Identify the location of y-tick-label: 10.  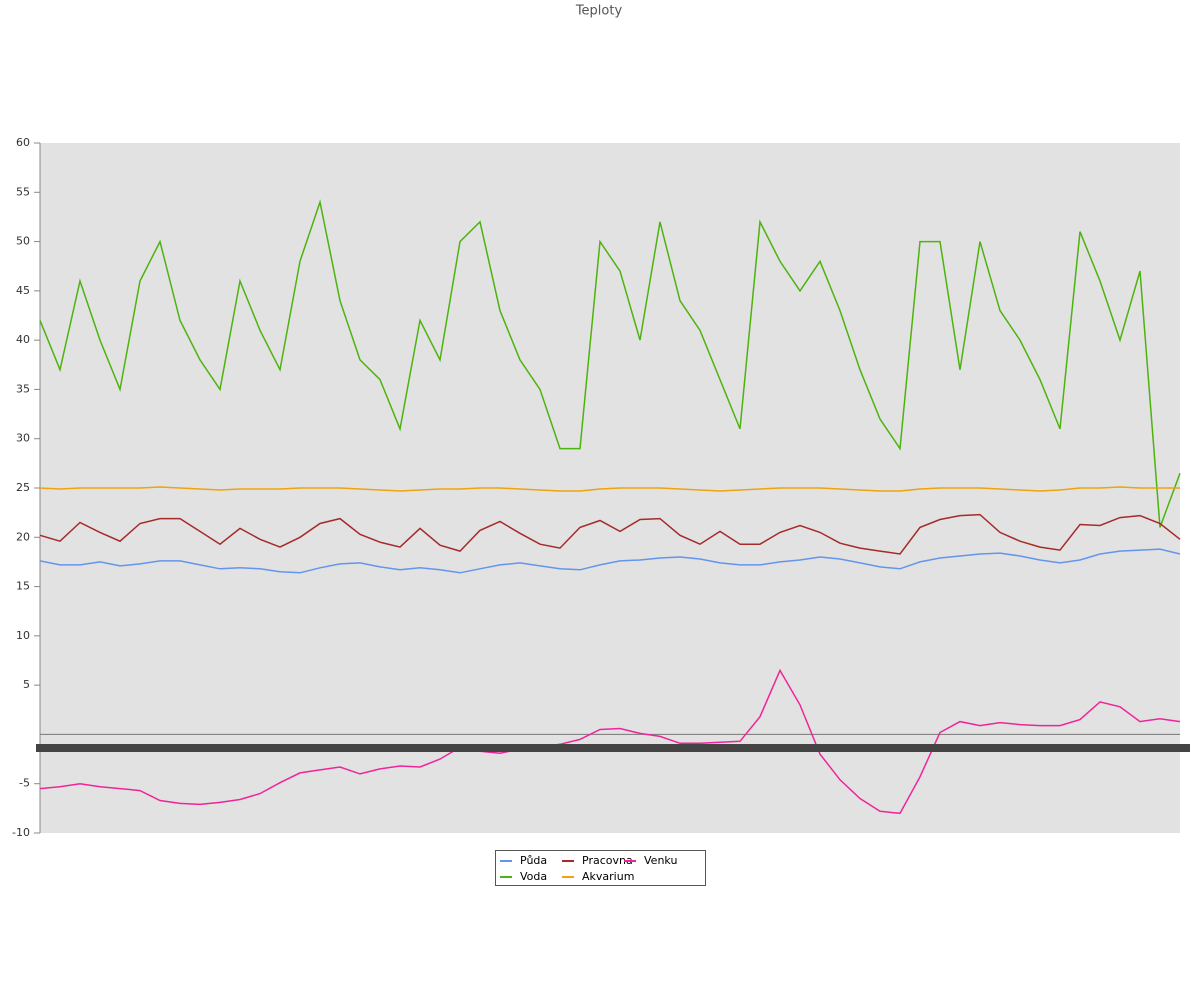
(23, 635).